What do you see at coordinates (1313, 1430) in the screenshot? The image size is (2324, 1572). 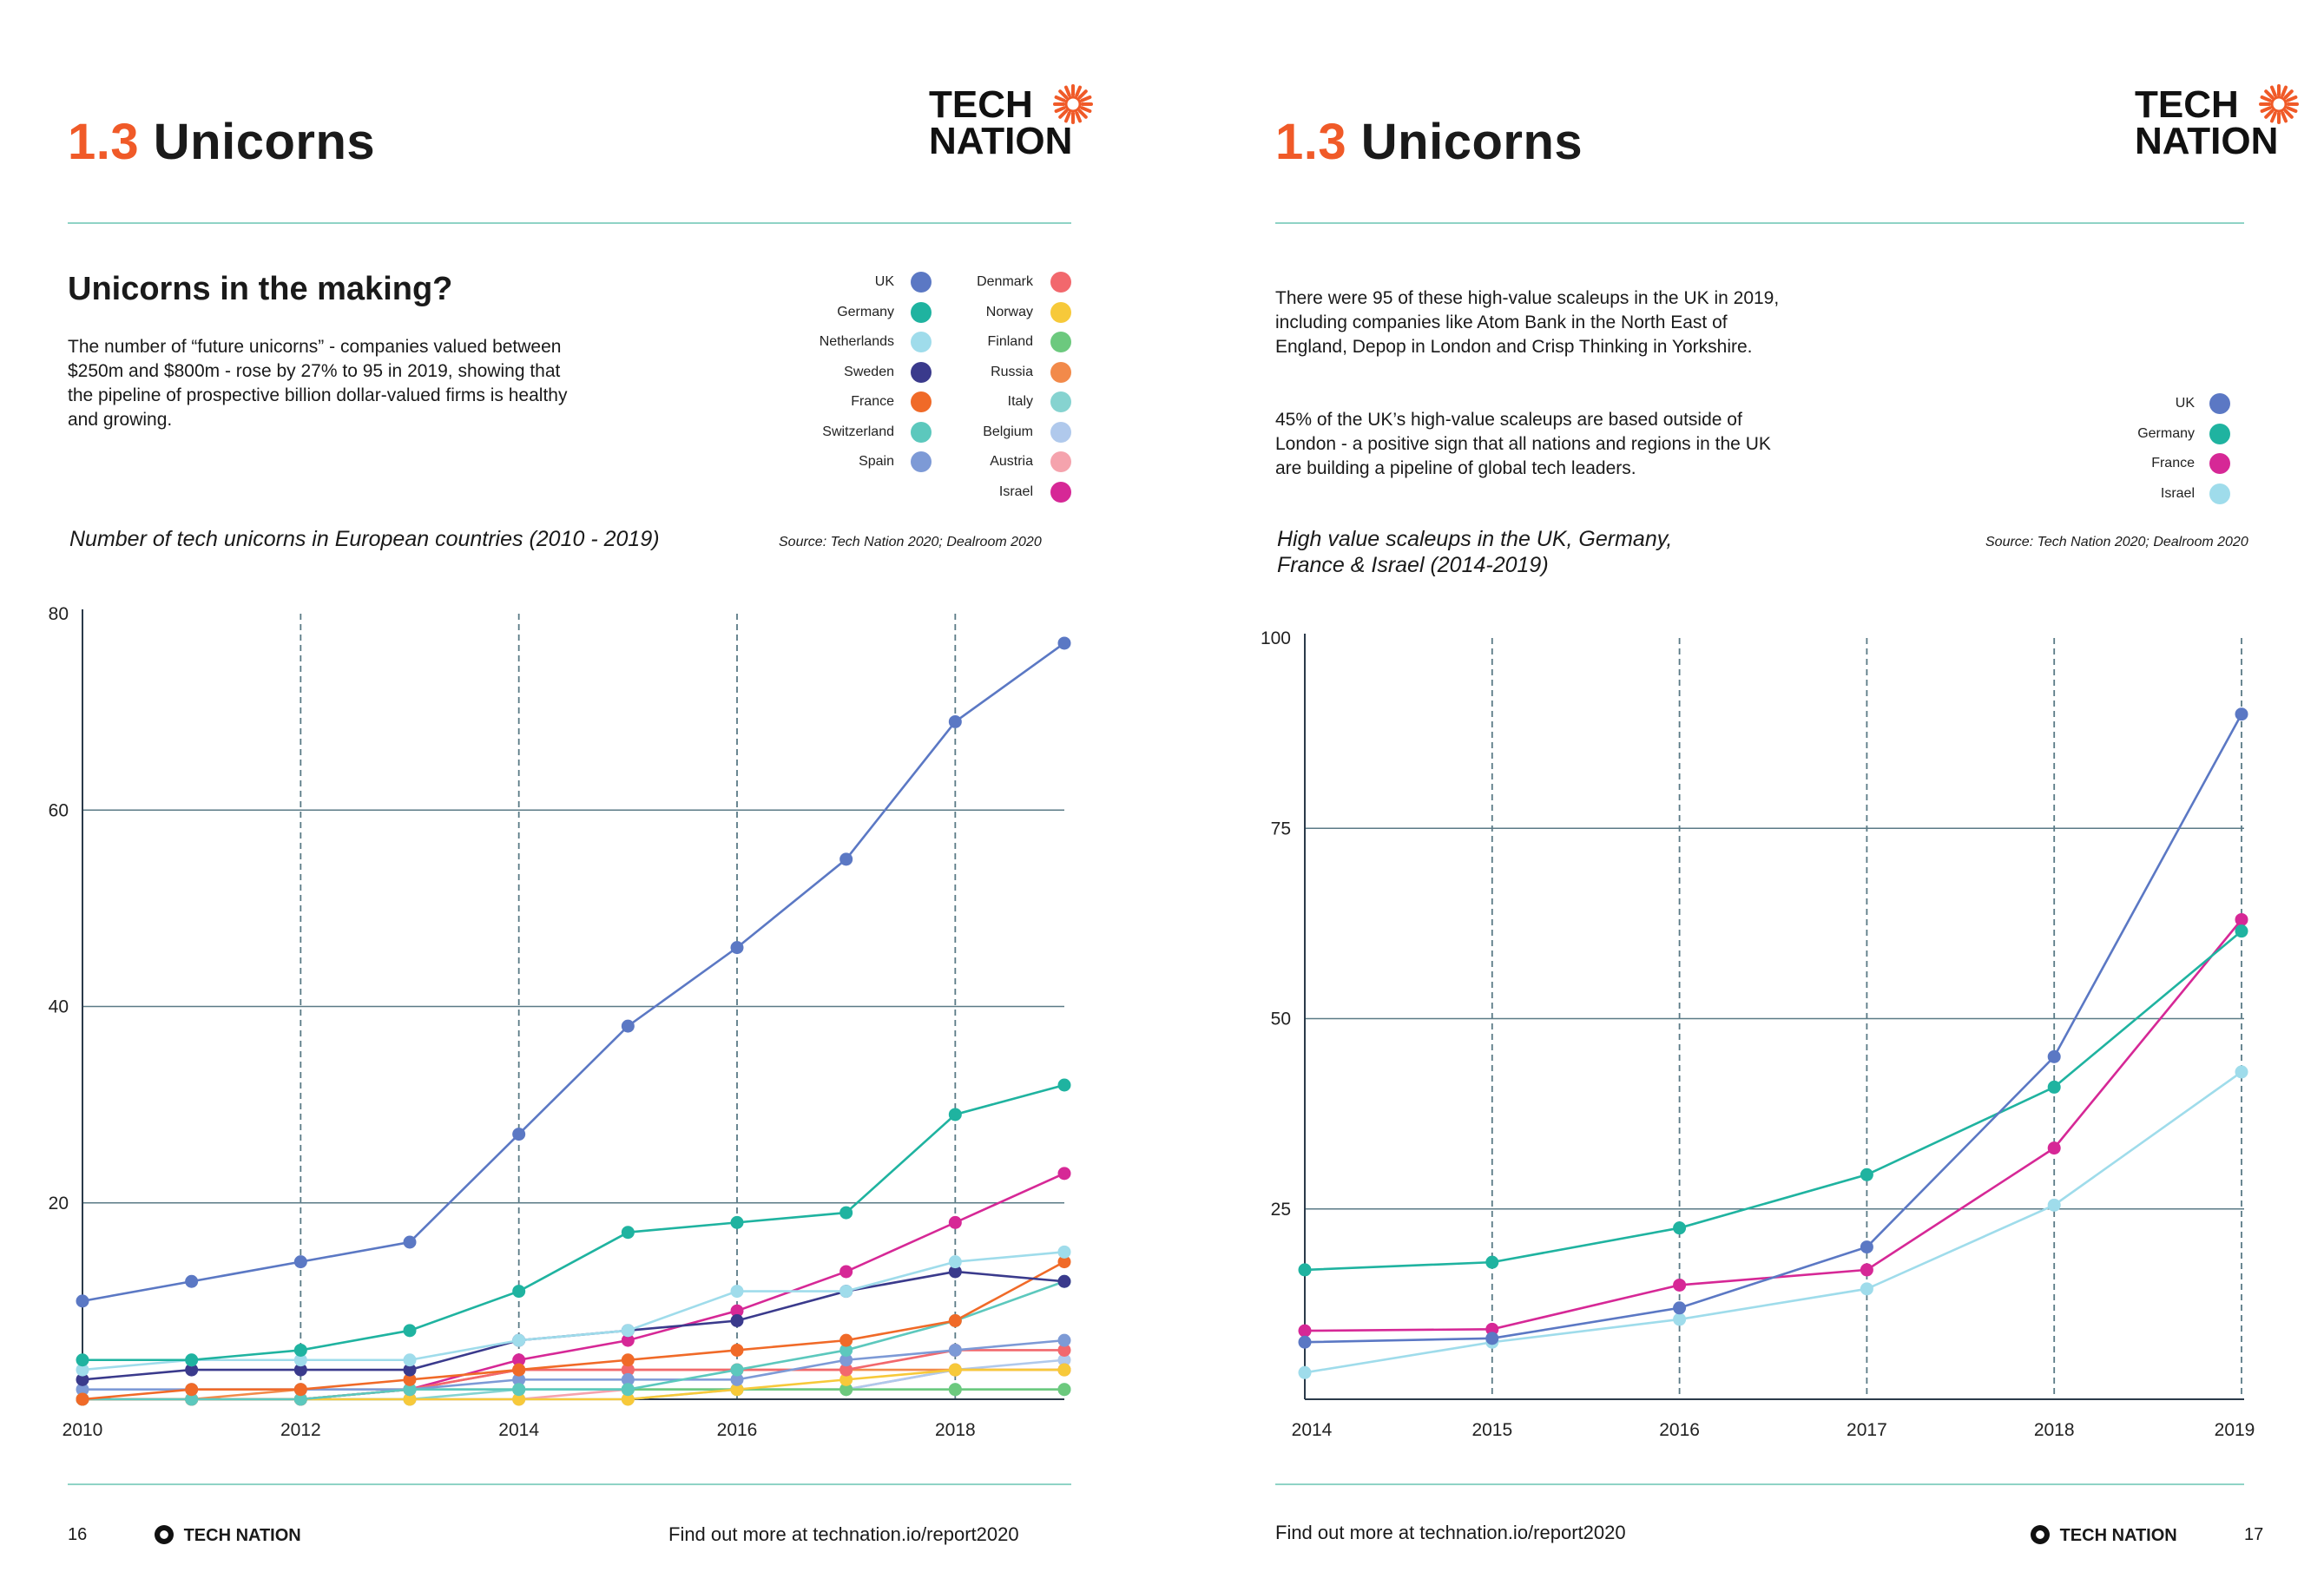 I see `x-tick-label: 2014` at bounding box center [1313, 1430].